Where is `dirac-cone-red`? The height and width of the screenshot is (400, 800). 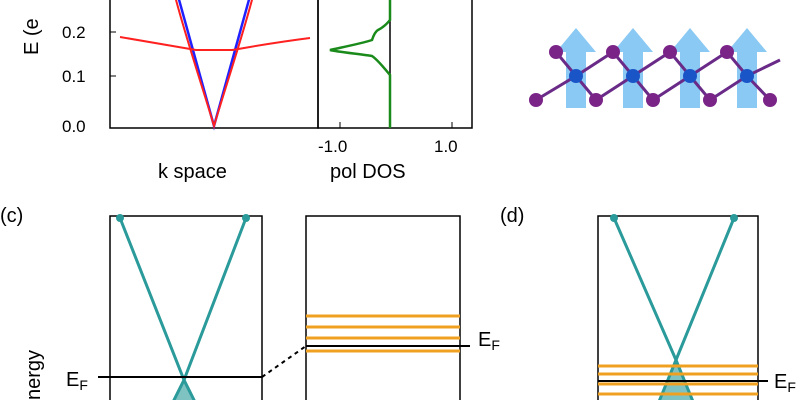 dirac-cone-red is located at coordinates (214, 65).